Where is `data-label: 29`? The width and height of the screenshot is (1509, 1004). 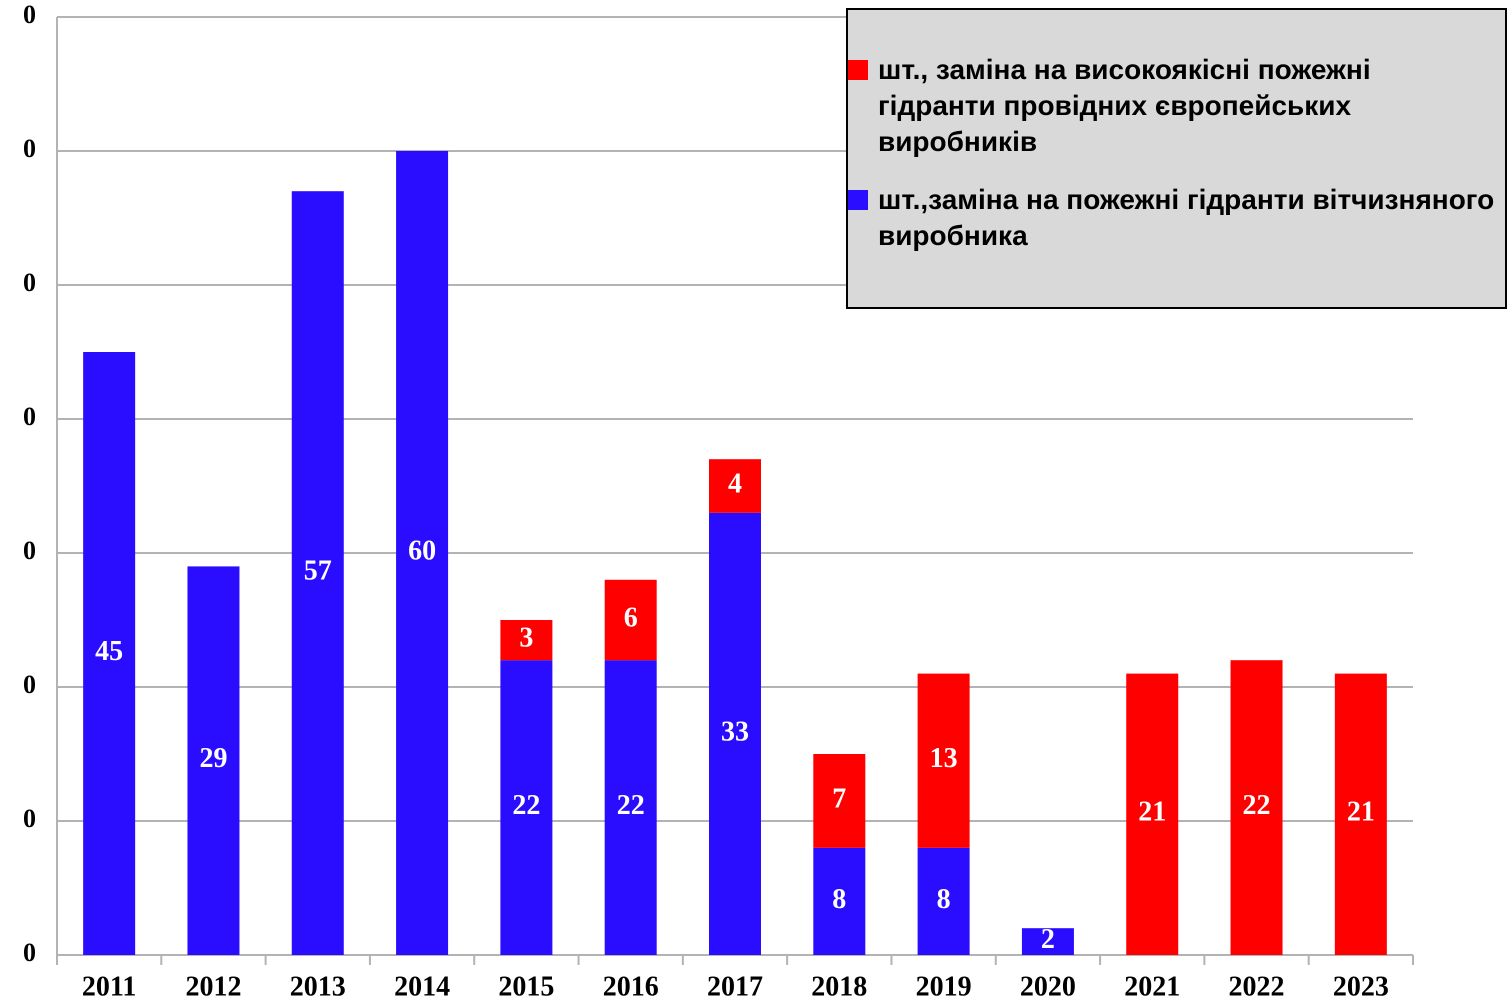
data-label: 29 is located at coordinates (213, 758).